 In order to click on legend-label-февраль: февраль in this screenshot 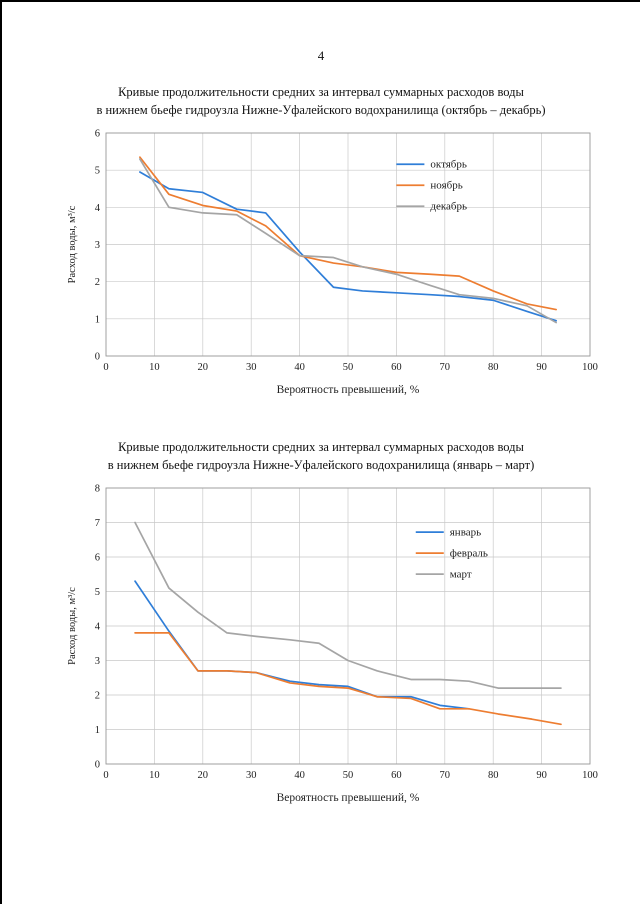, I will do `click(469, 554)`.